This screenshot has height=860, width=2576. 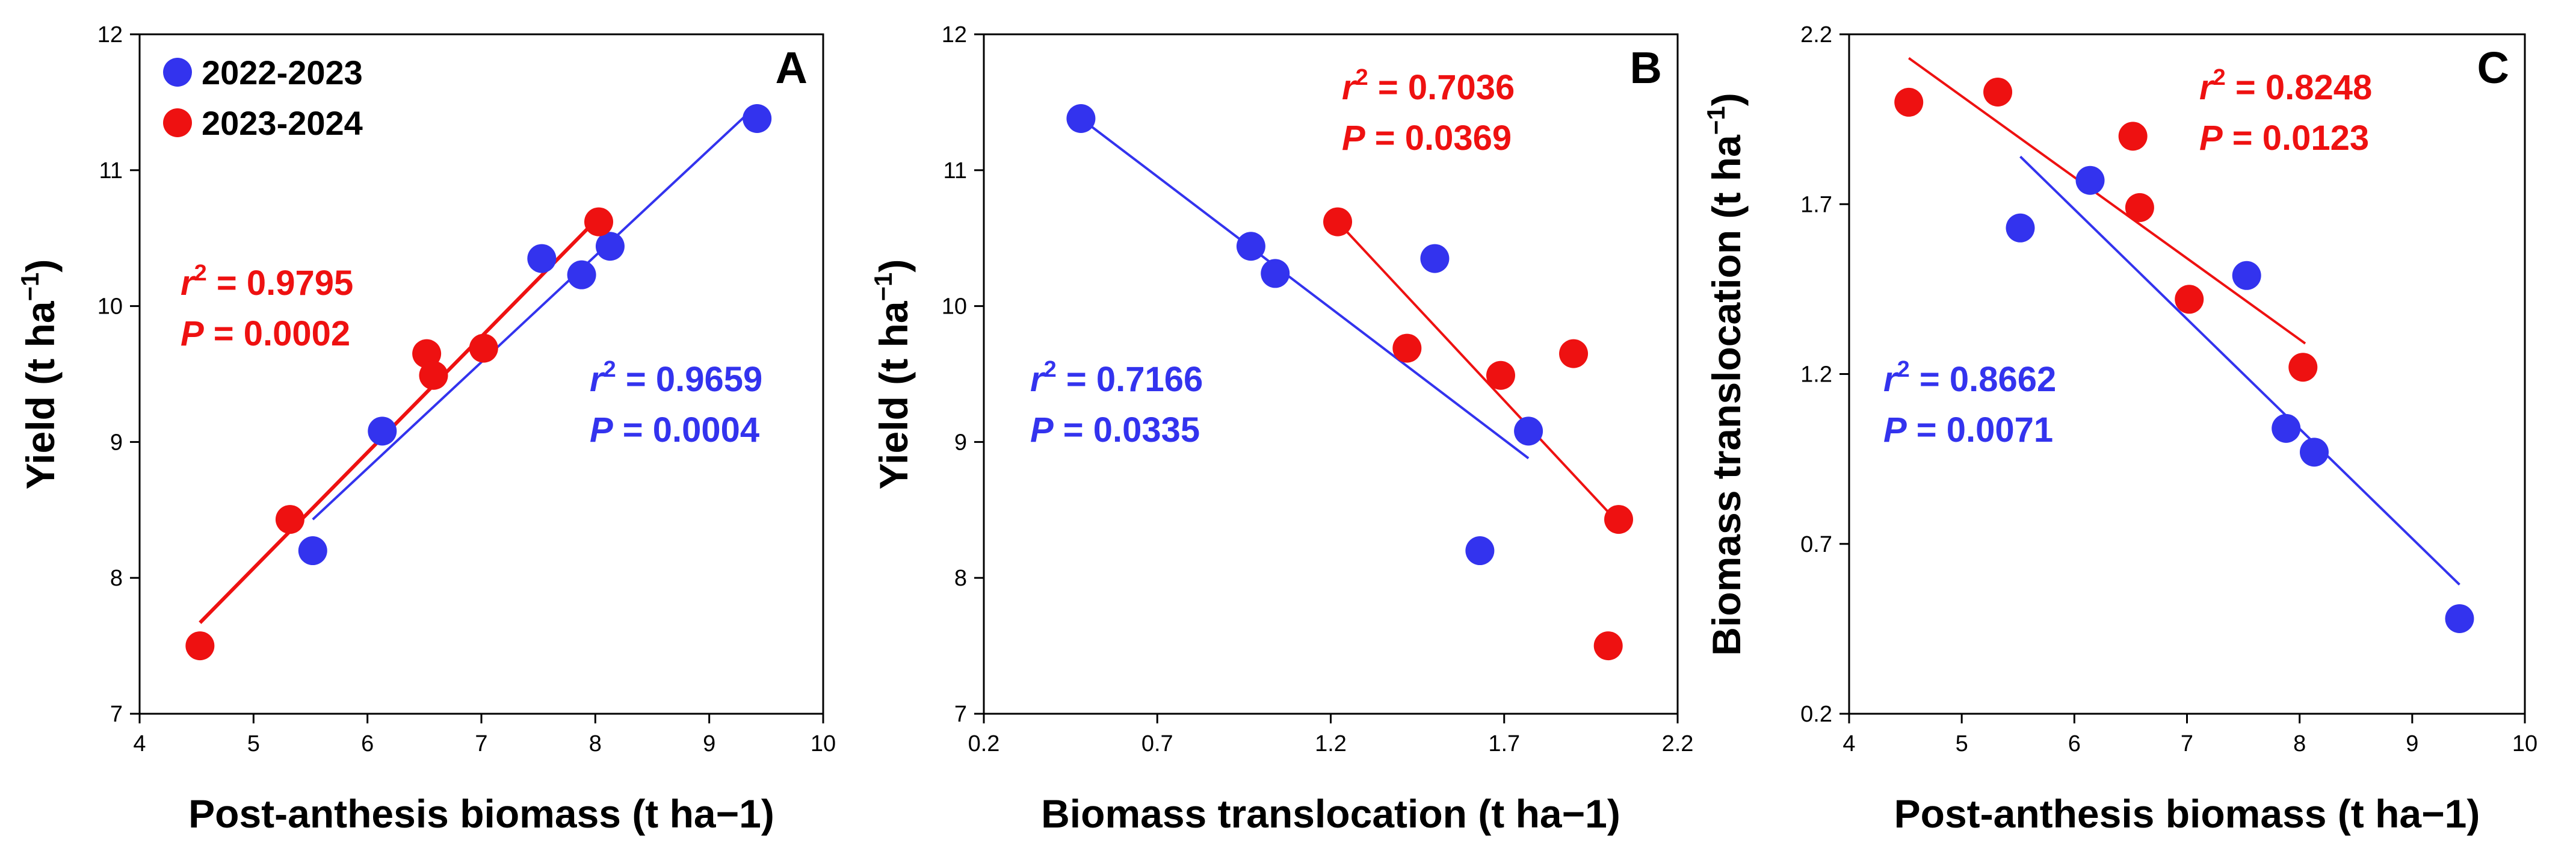 I want to click on x-tick-label: 1.2, so click(x=1331, y=743).